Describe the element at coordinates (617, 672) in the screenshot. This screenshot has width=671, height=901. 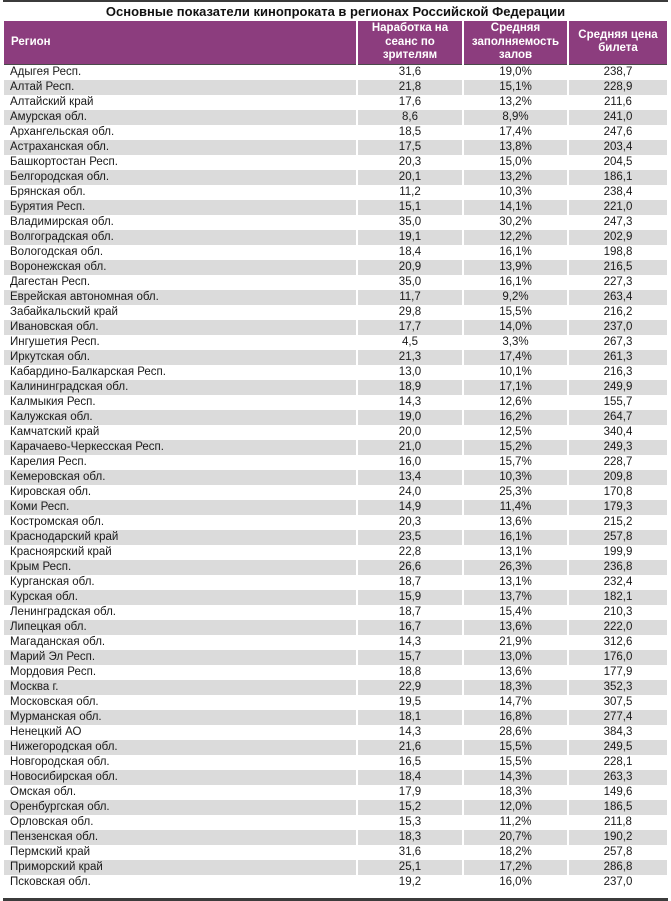
I see `value-cell: 177,9` at that location.